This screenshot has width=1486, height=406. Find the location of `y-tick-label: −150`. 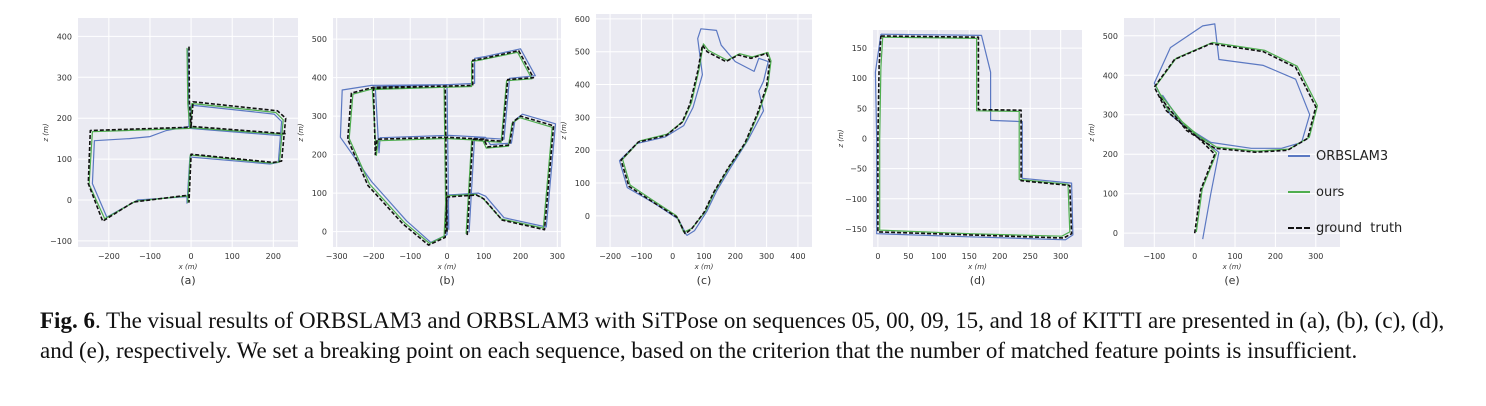

y-tick-label: −150 is located at coordinates (856, 229).